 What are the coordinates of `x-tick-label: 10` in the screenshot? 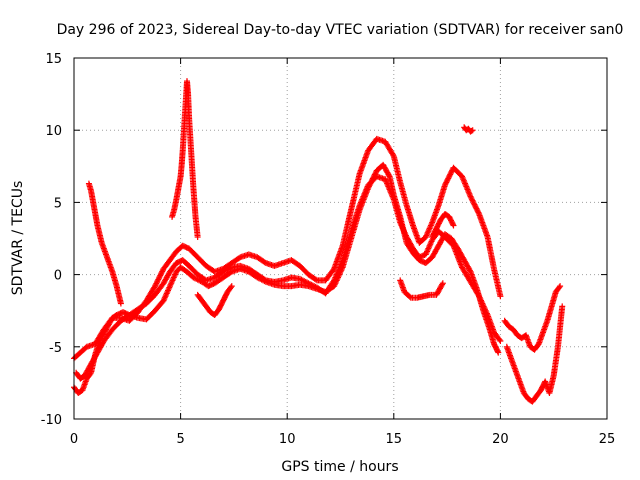 It's located at (287, 439).